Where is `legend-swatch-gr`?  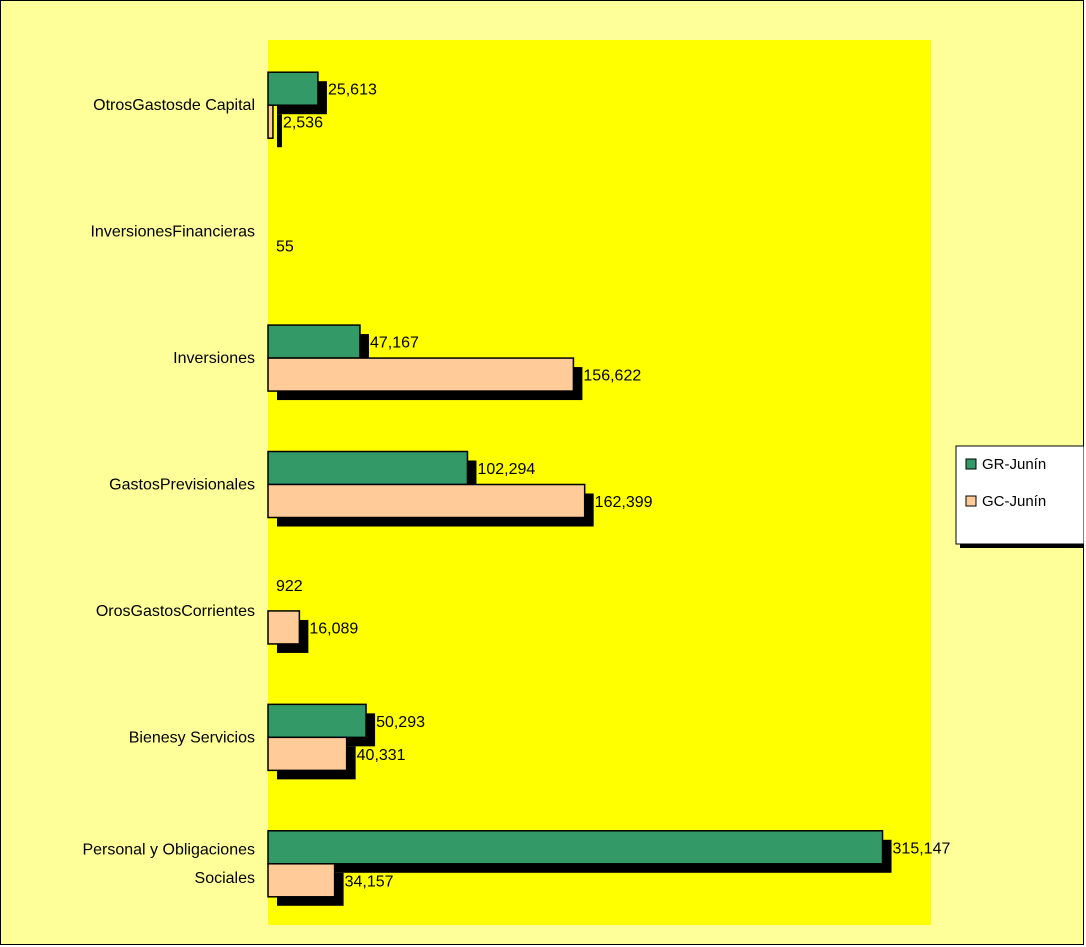
legend-swatch-gr is located at coordinates (971, 464).